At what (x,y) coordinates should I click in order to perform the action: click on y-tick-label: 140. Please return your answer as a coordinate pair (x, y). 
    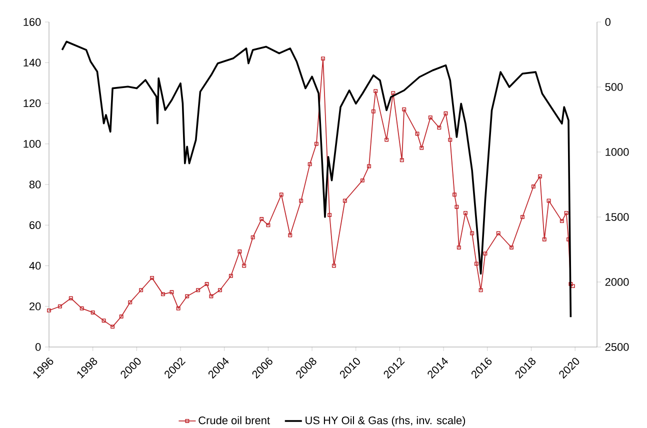
    Looking at the image, I should click on (32, 62).